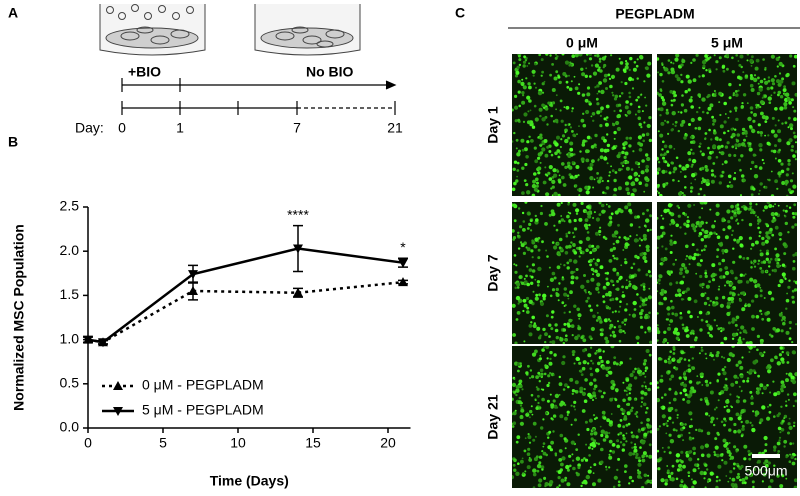 The width and height of the screenshot is (800, 496). Describe the element at coordinates (19, 317) in the screenshot. I see `y-axis-label: Normalized MSC Population` at that location.